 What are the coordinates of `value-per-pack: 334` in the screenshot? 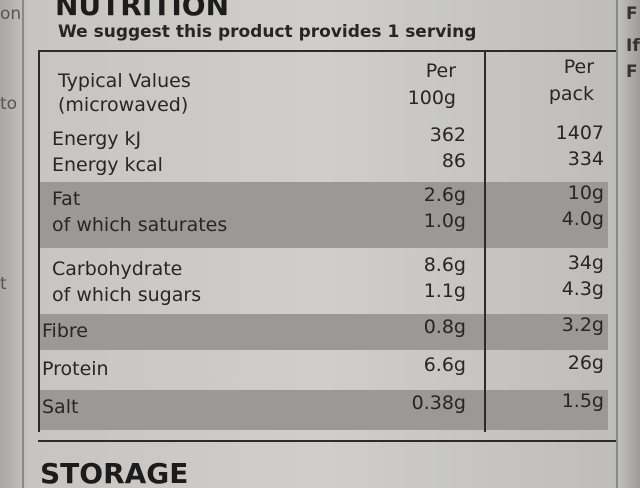 It's located at (585, 159).